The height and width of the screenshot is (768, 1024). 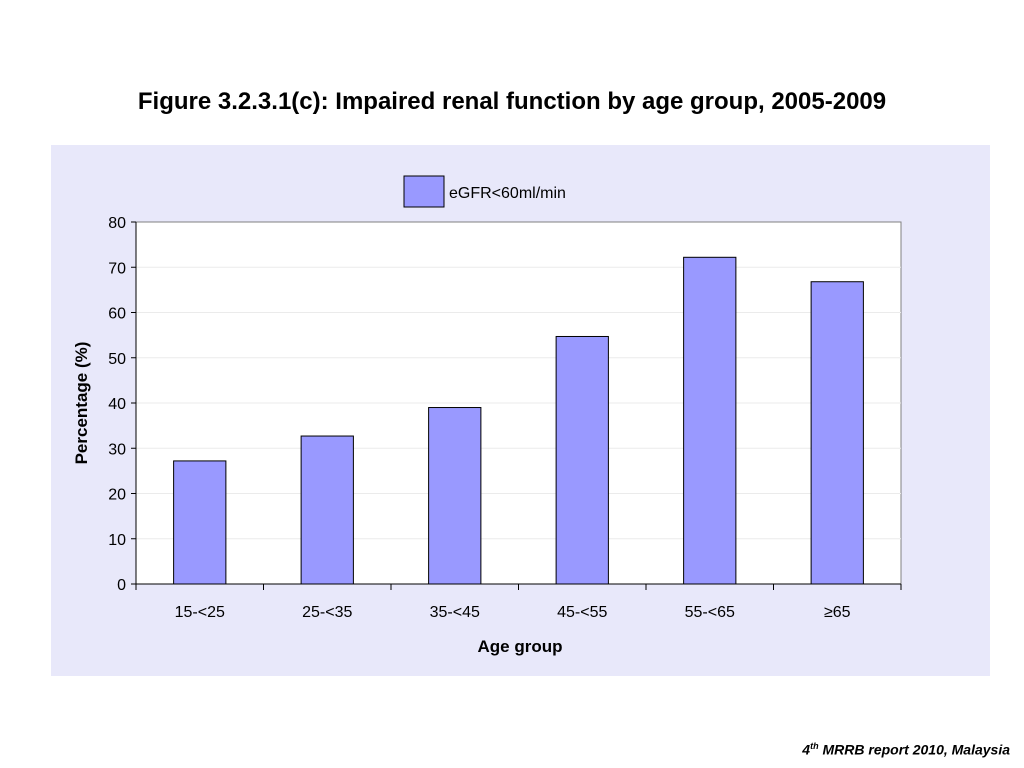 I want to click on y-tick-label: 70, so click(x=117, y=268).